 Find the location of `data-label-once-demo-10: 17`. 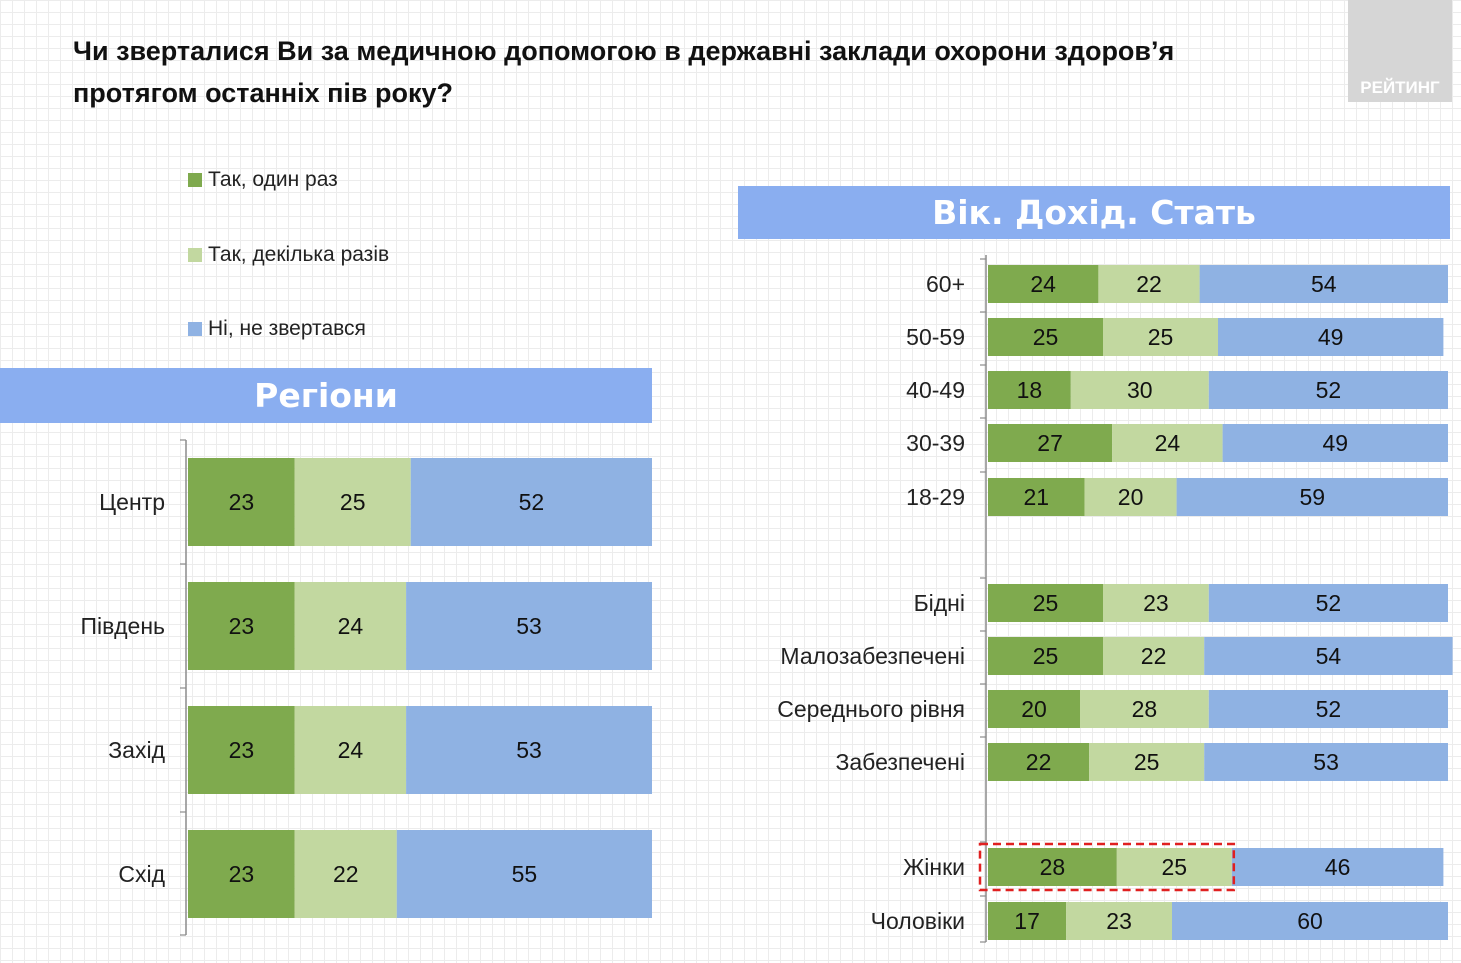

data-label-once-demo-10: 17 is located at coordinates (1027, 921).